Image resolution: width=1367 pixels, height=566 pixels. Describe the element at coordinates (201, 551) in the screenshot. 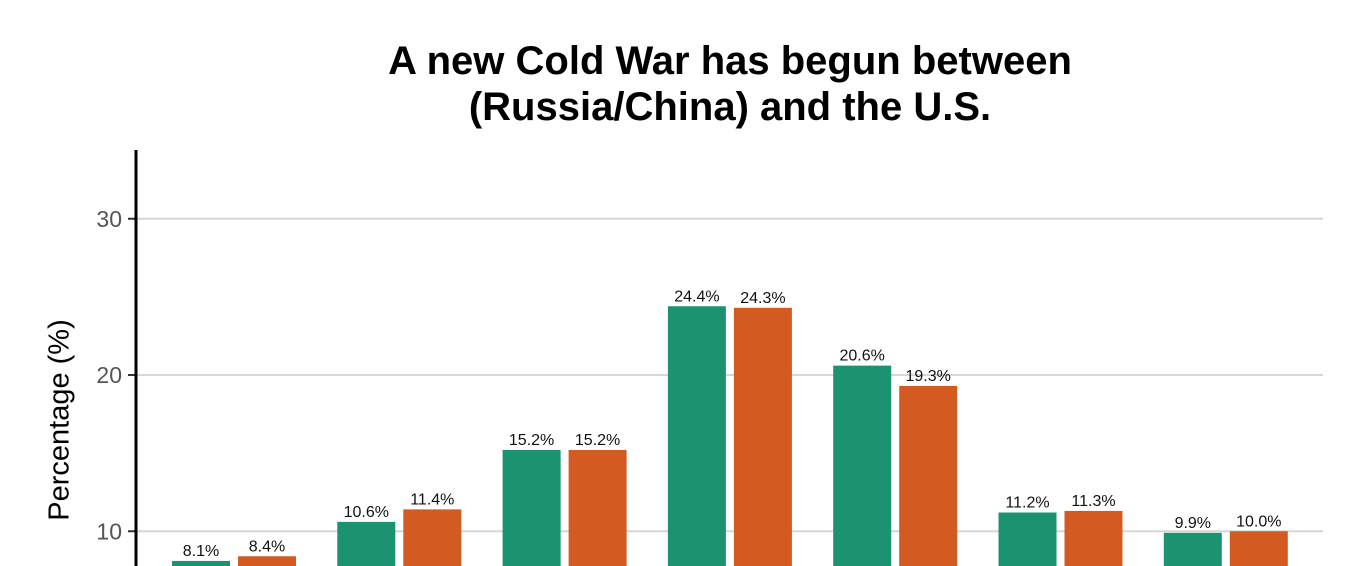

I see `data-label: 8.1%` at that location.